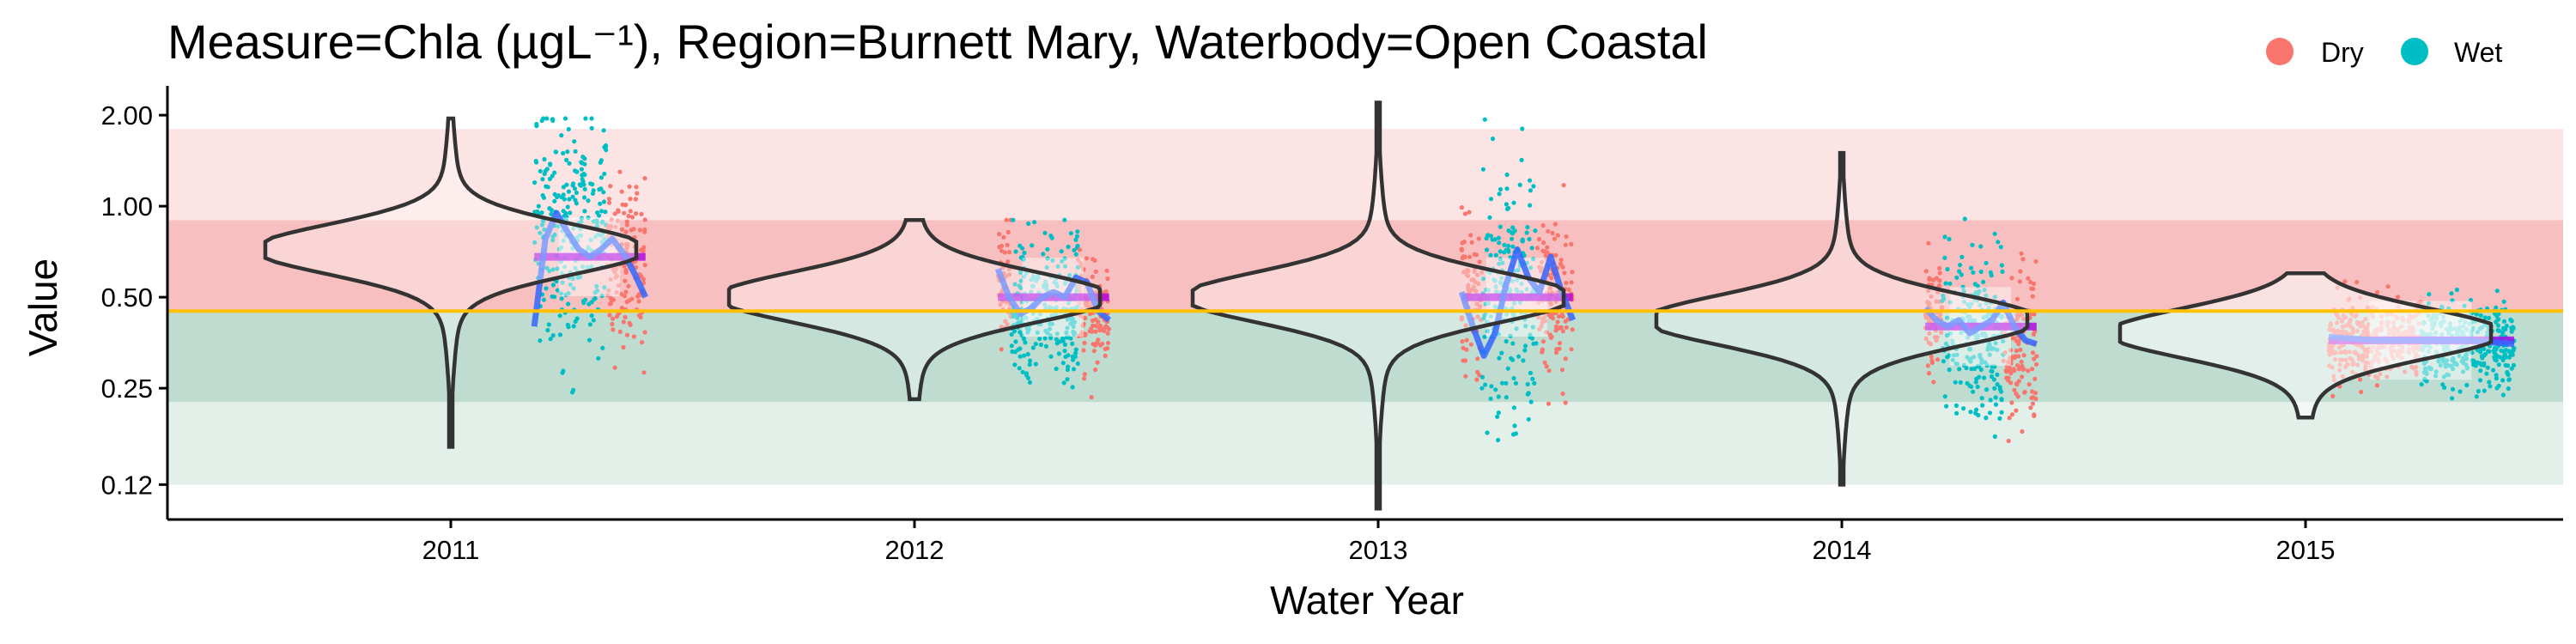  Describe the element at coordinates (2384, 52) in the screenshot. I see `legend: Dry Wet` at that location.